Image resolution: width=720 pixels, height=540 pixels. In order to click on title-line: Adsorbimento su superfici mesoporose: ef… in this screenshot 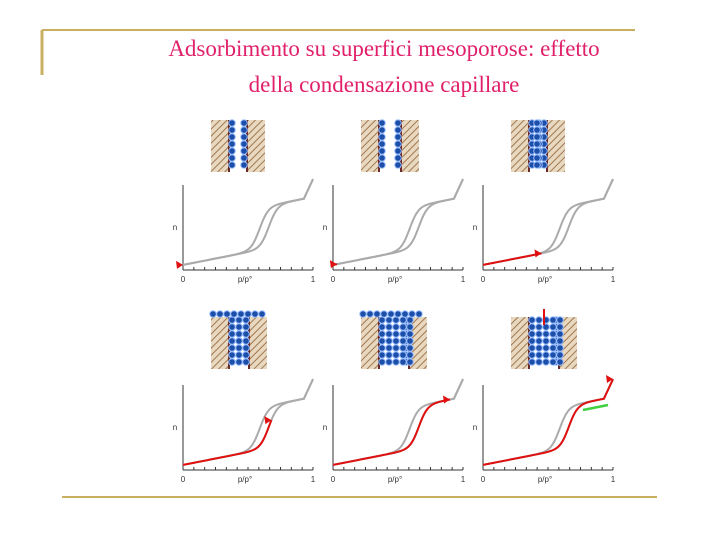, I will do `click(383, 48)`.